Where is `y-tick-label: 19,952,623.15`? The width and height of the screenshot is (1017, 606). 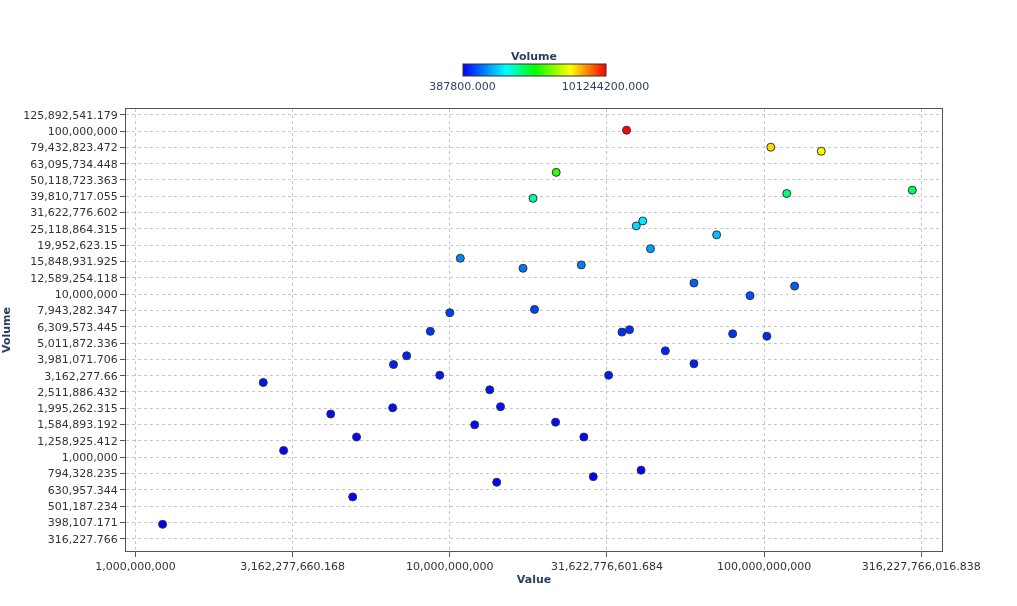 y-tick-label: 19,952,623.15 is located at coordinates (77, 246).